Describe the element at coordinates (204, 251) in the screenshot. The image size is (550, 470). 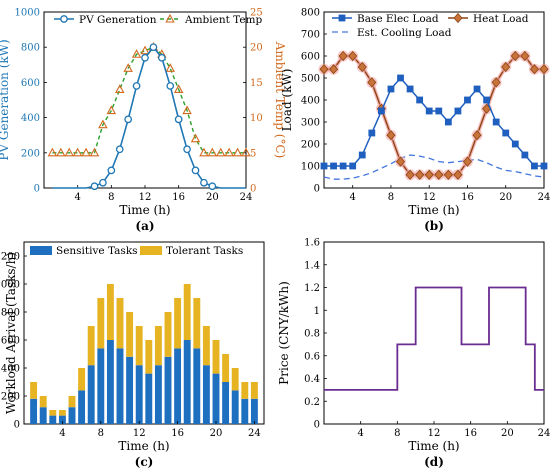
I see `legend-tolerant-label: Tolerant Tasks` at that location.